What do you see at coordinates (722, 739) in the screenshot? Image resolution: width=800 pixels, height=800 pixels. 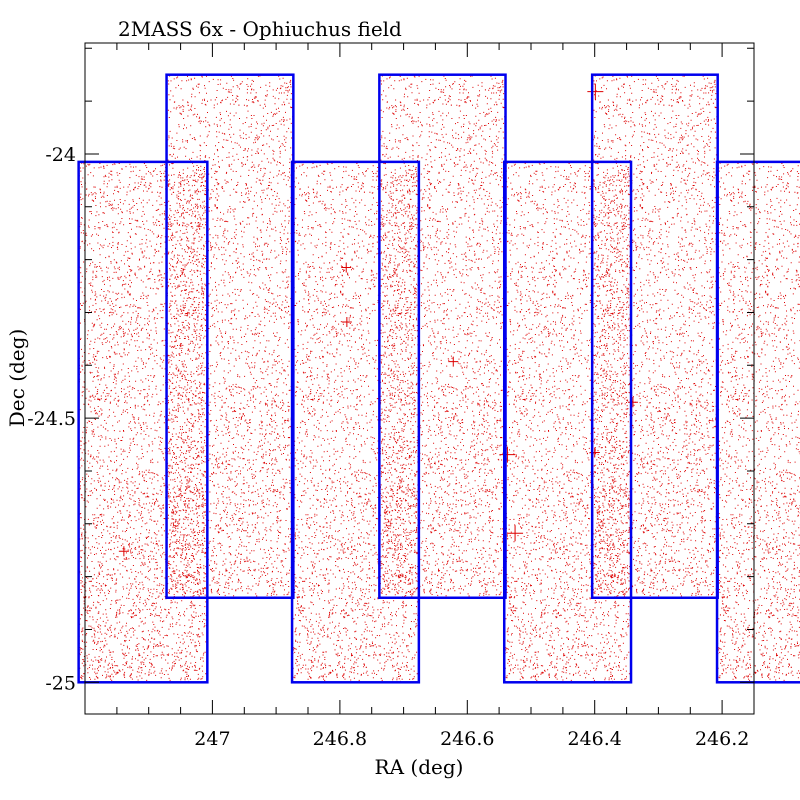 I see `x-tick-label: 246.2` at bounding box center [722, 739].